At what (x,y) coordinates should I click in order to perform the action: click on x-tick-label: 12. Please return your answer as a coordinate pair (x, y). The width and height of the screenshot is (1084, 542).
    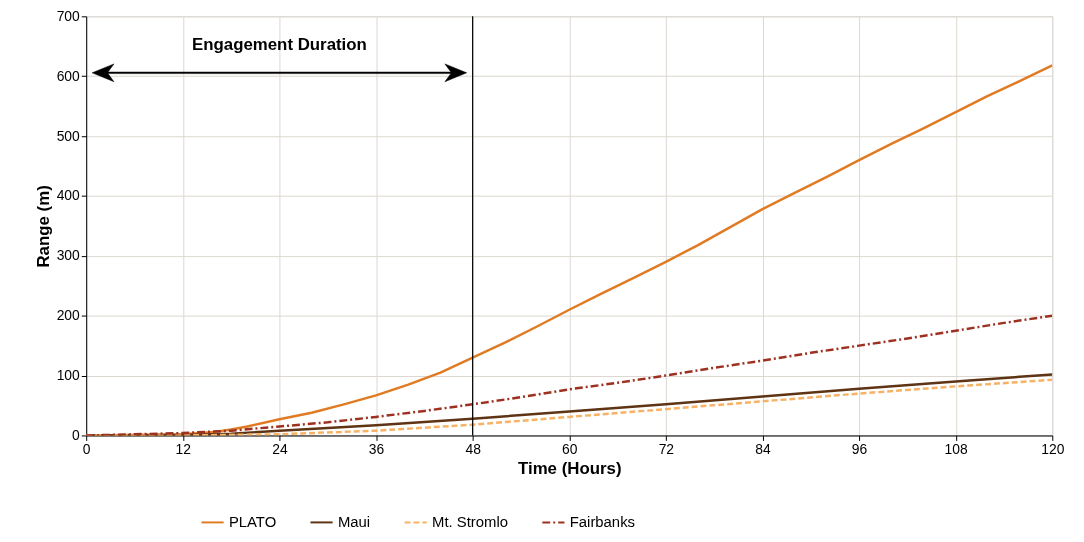
    Looking at the image, I should click on (183, 448).